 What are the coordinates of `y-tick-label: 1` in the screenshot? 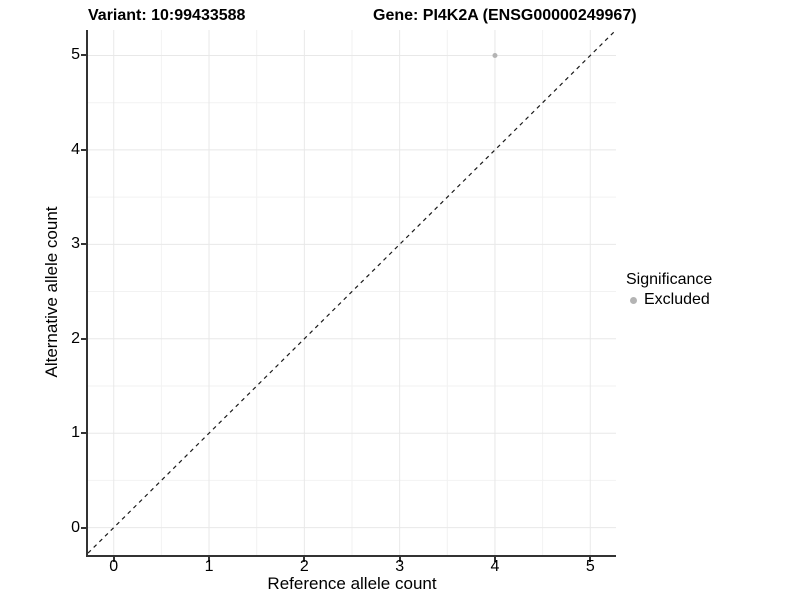 It's located at (75, 433).